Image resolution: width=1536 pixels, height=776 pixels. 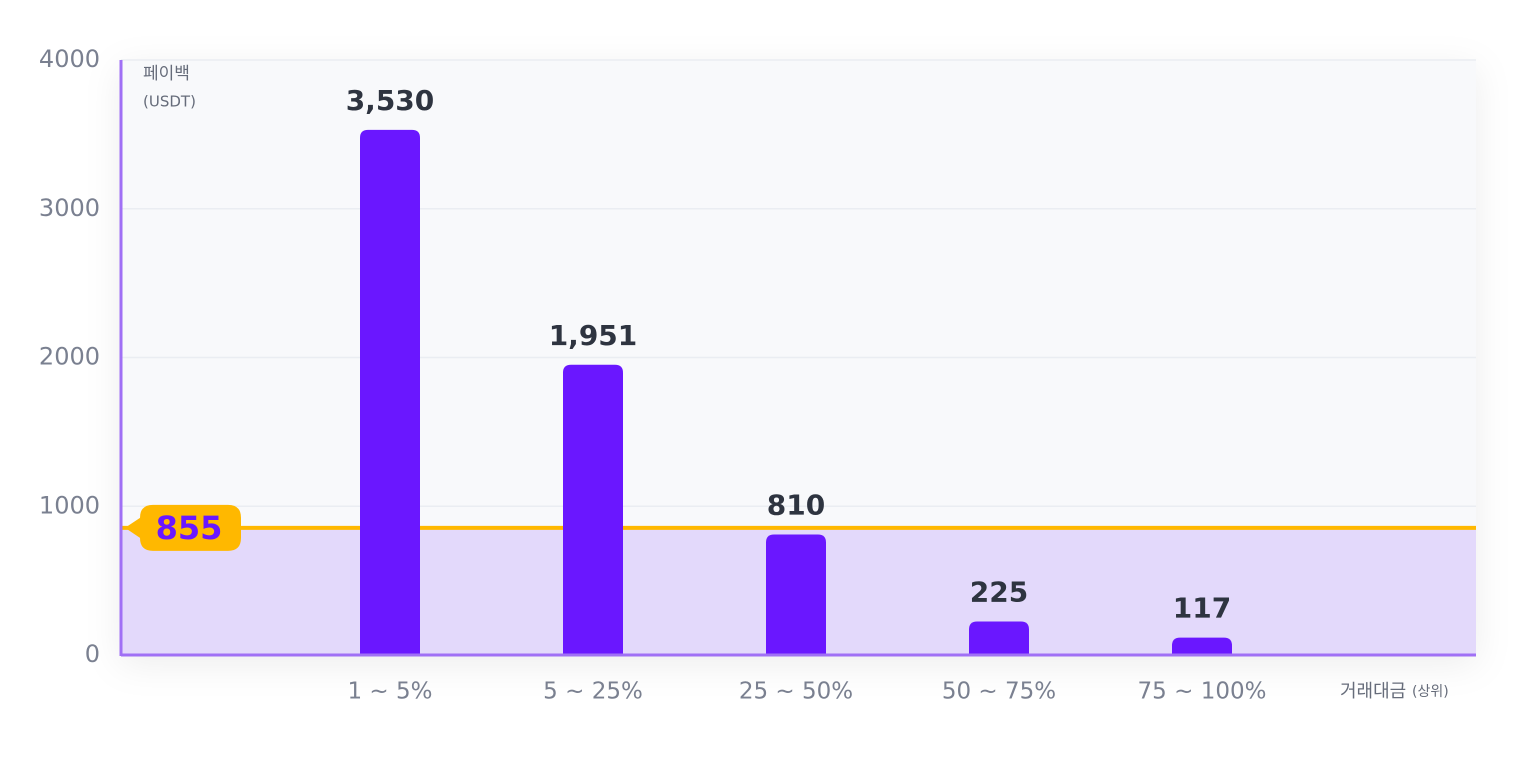 I want to click on y-tick-label: 3000, so click(x=69, y=208).